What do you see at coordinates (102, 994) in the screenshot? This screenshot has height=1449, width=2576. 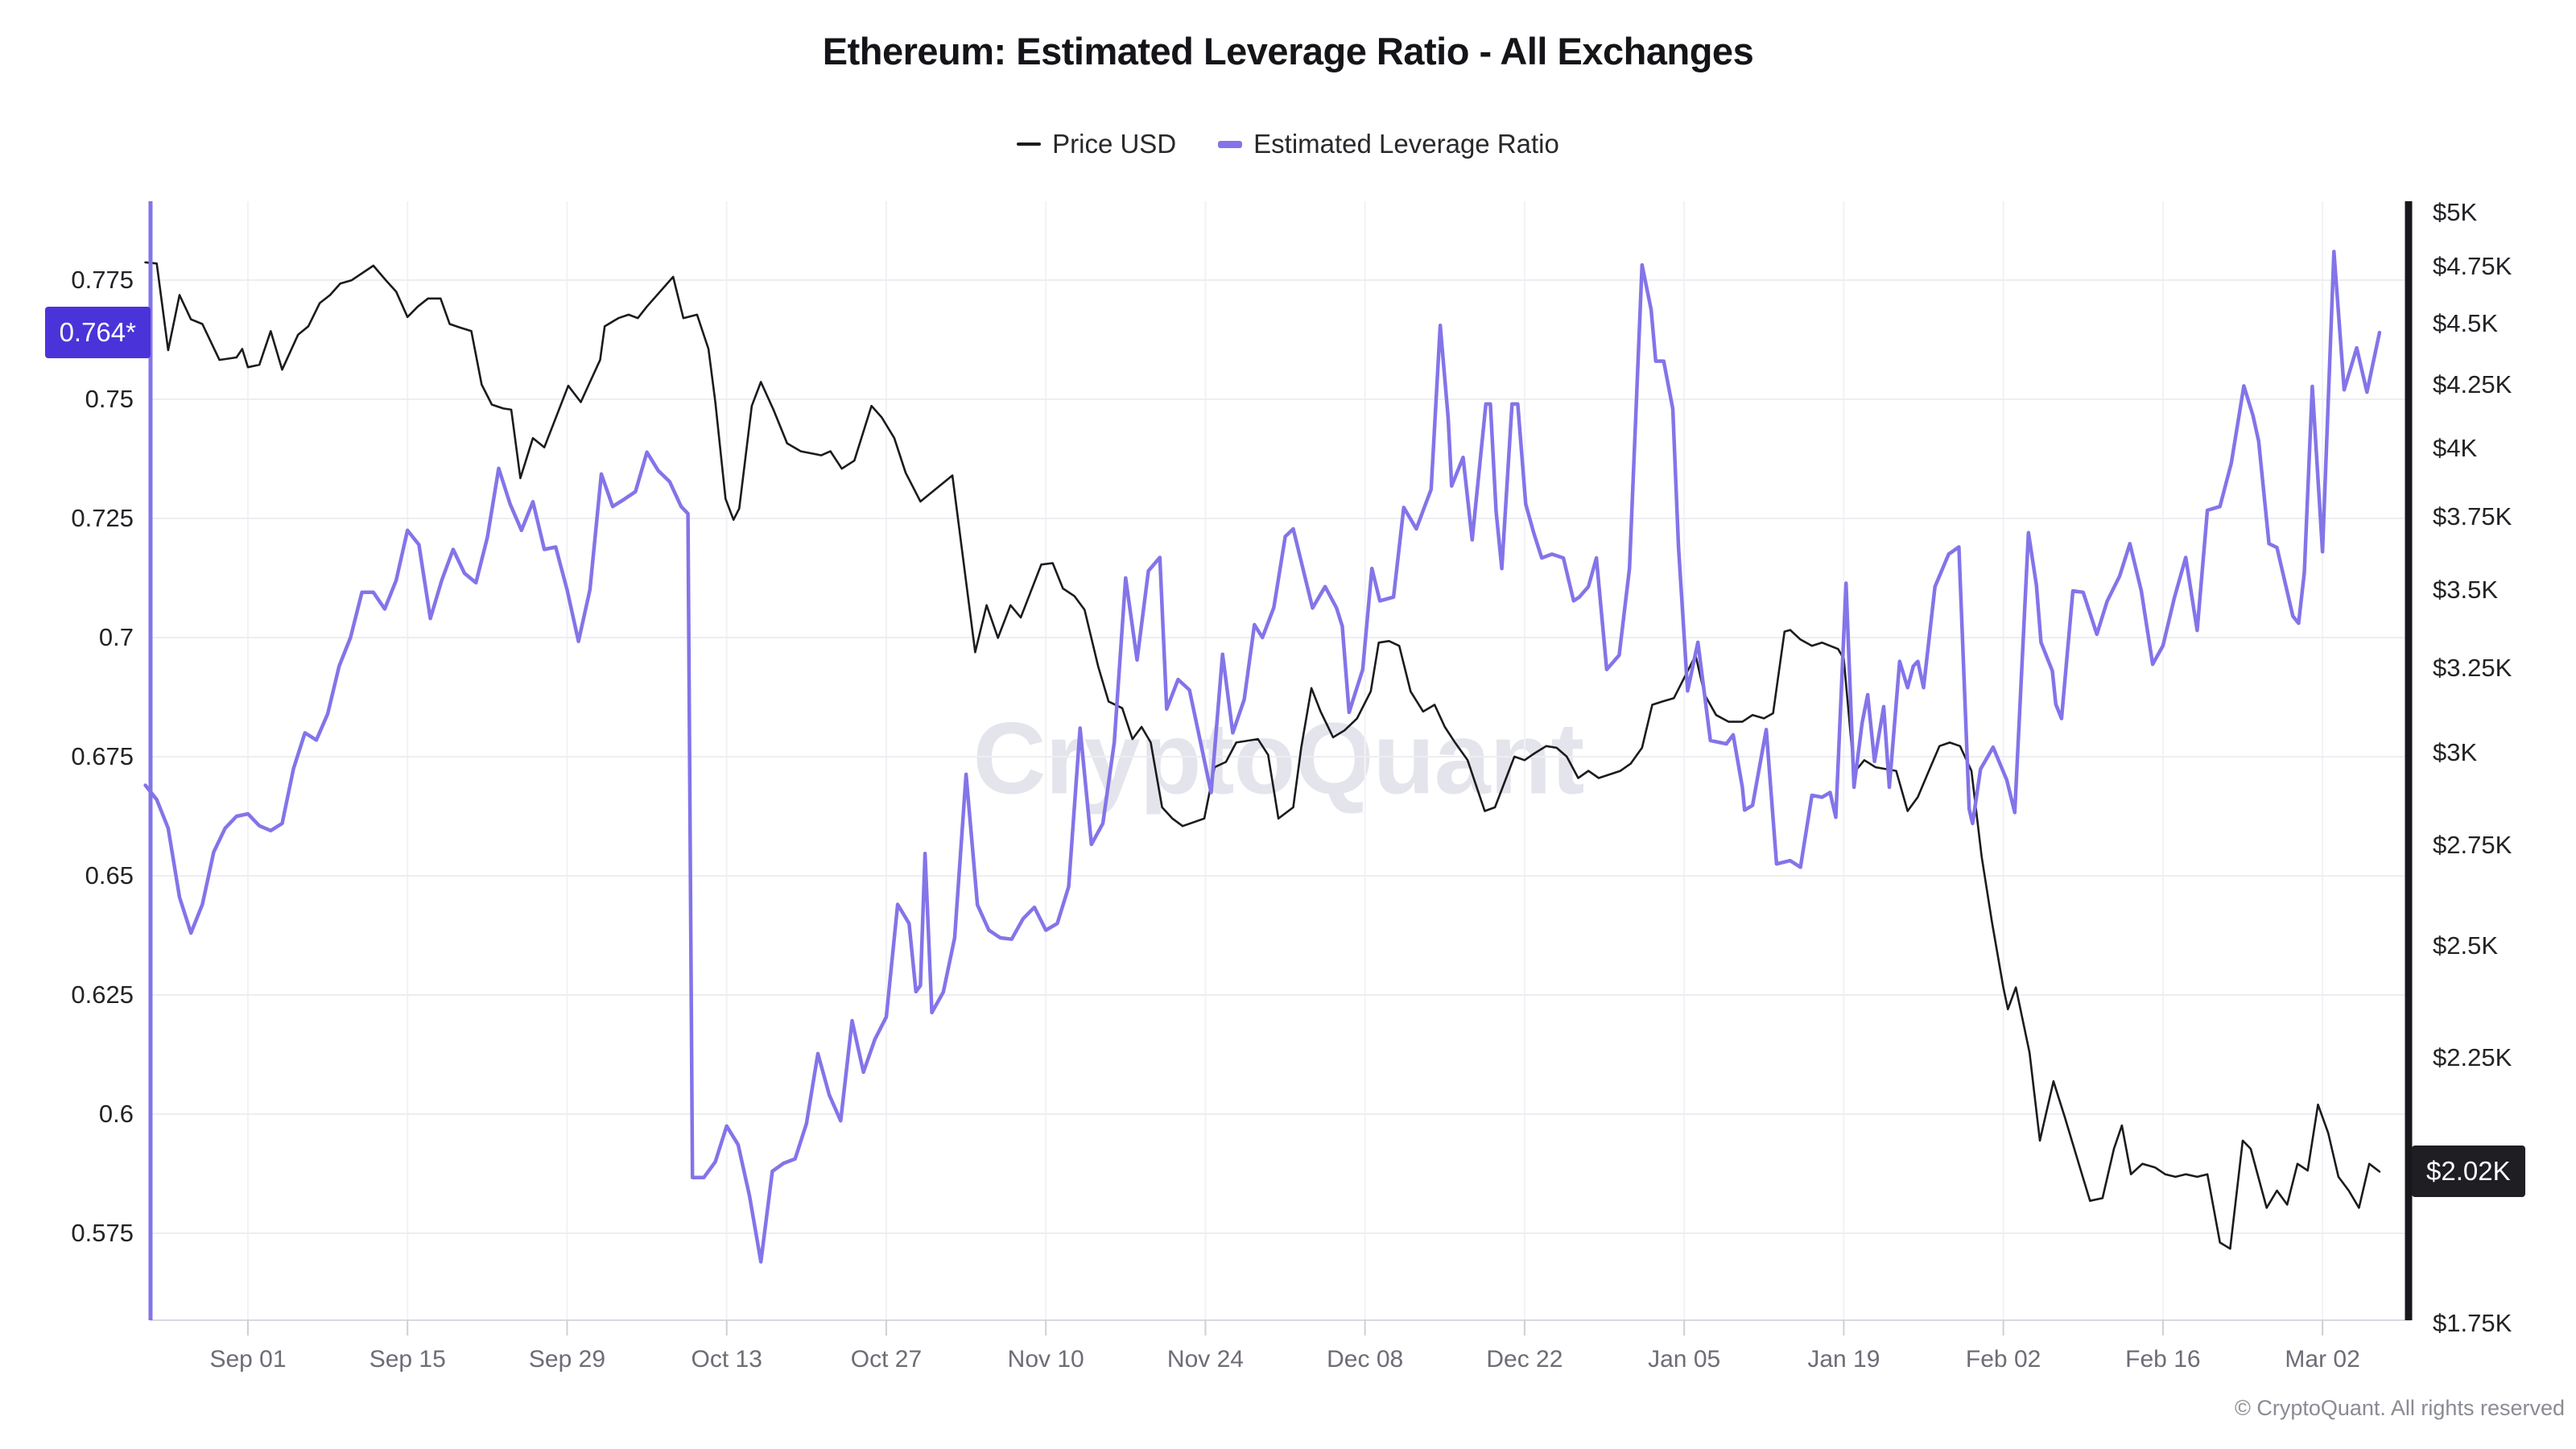 I see `left-axis-tick-label: 0.625` at bounding box center [102, 994].